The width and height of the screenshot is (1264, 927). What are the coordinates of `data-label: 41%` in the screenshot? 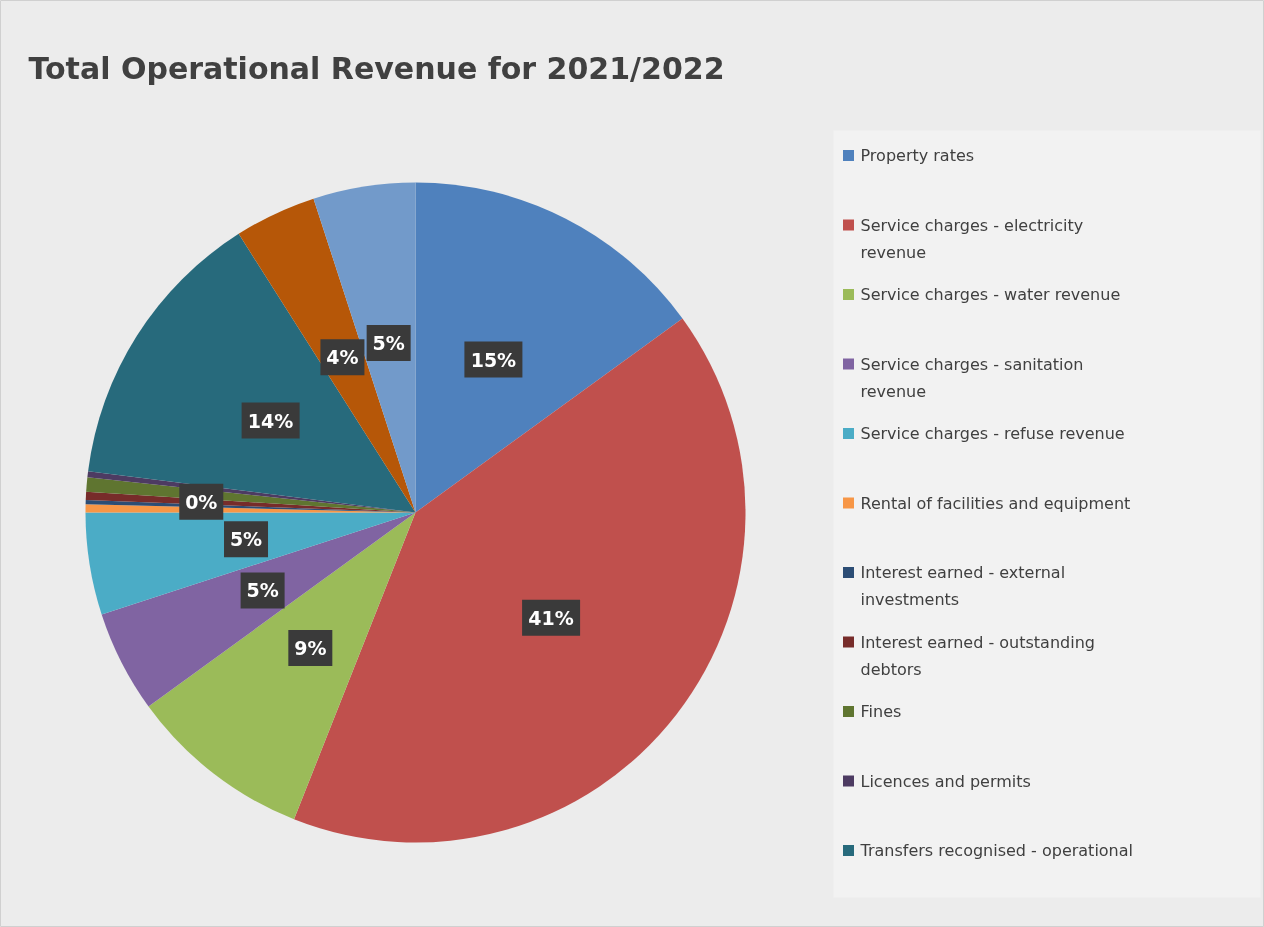 It's located at (551, 617).